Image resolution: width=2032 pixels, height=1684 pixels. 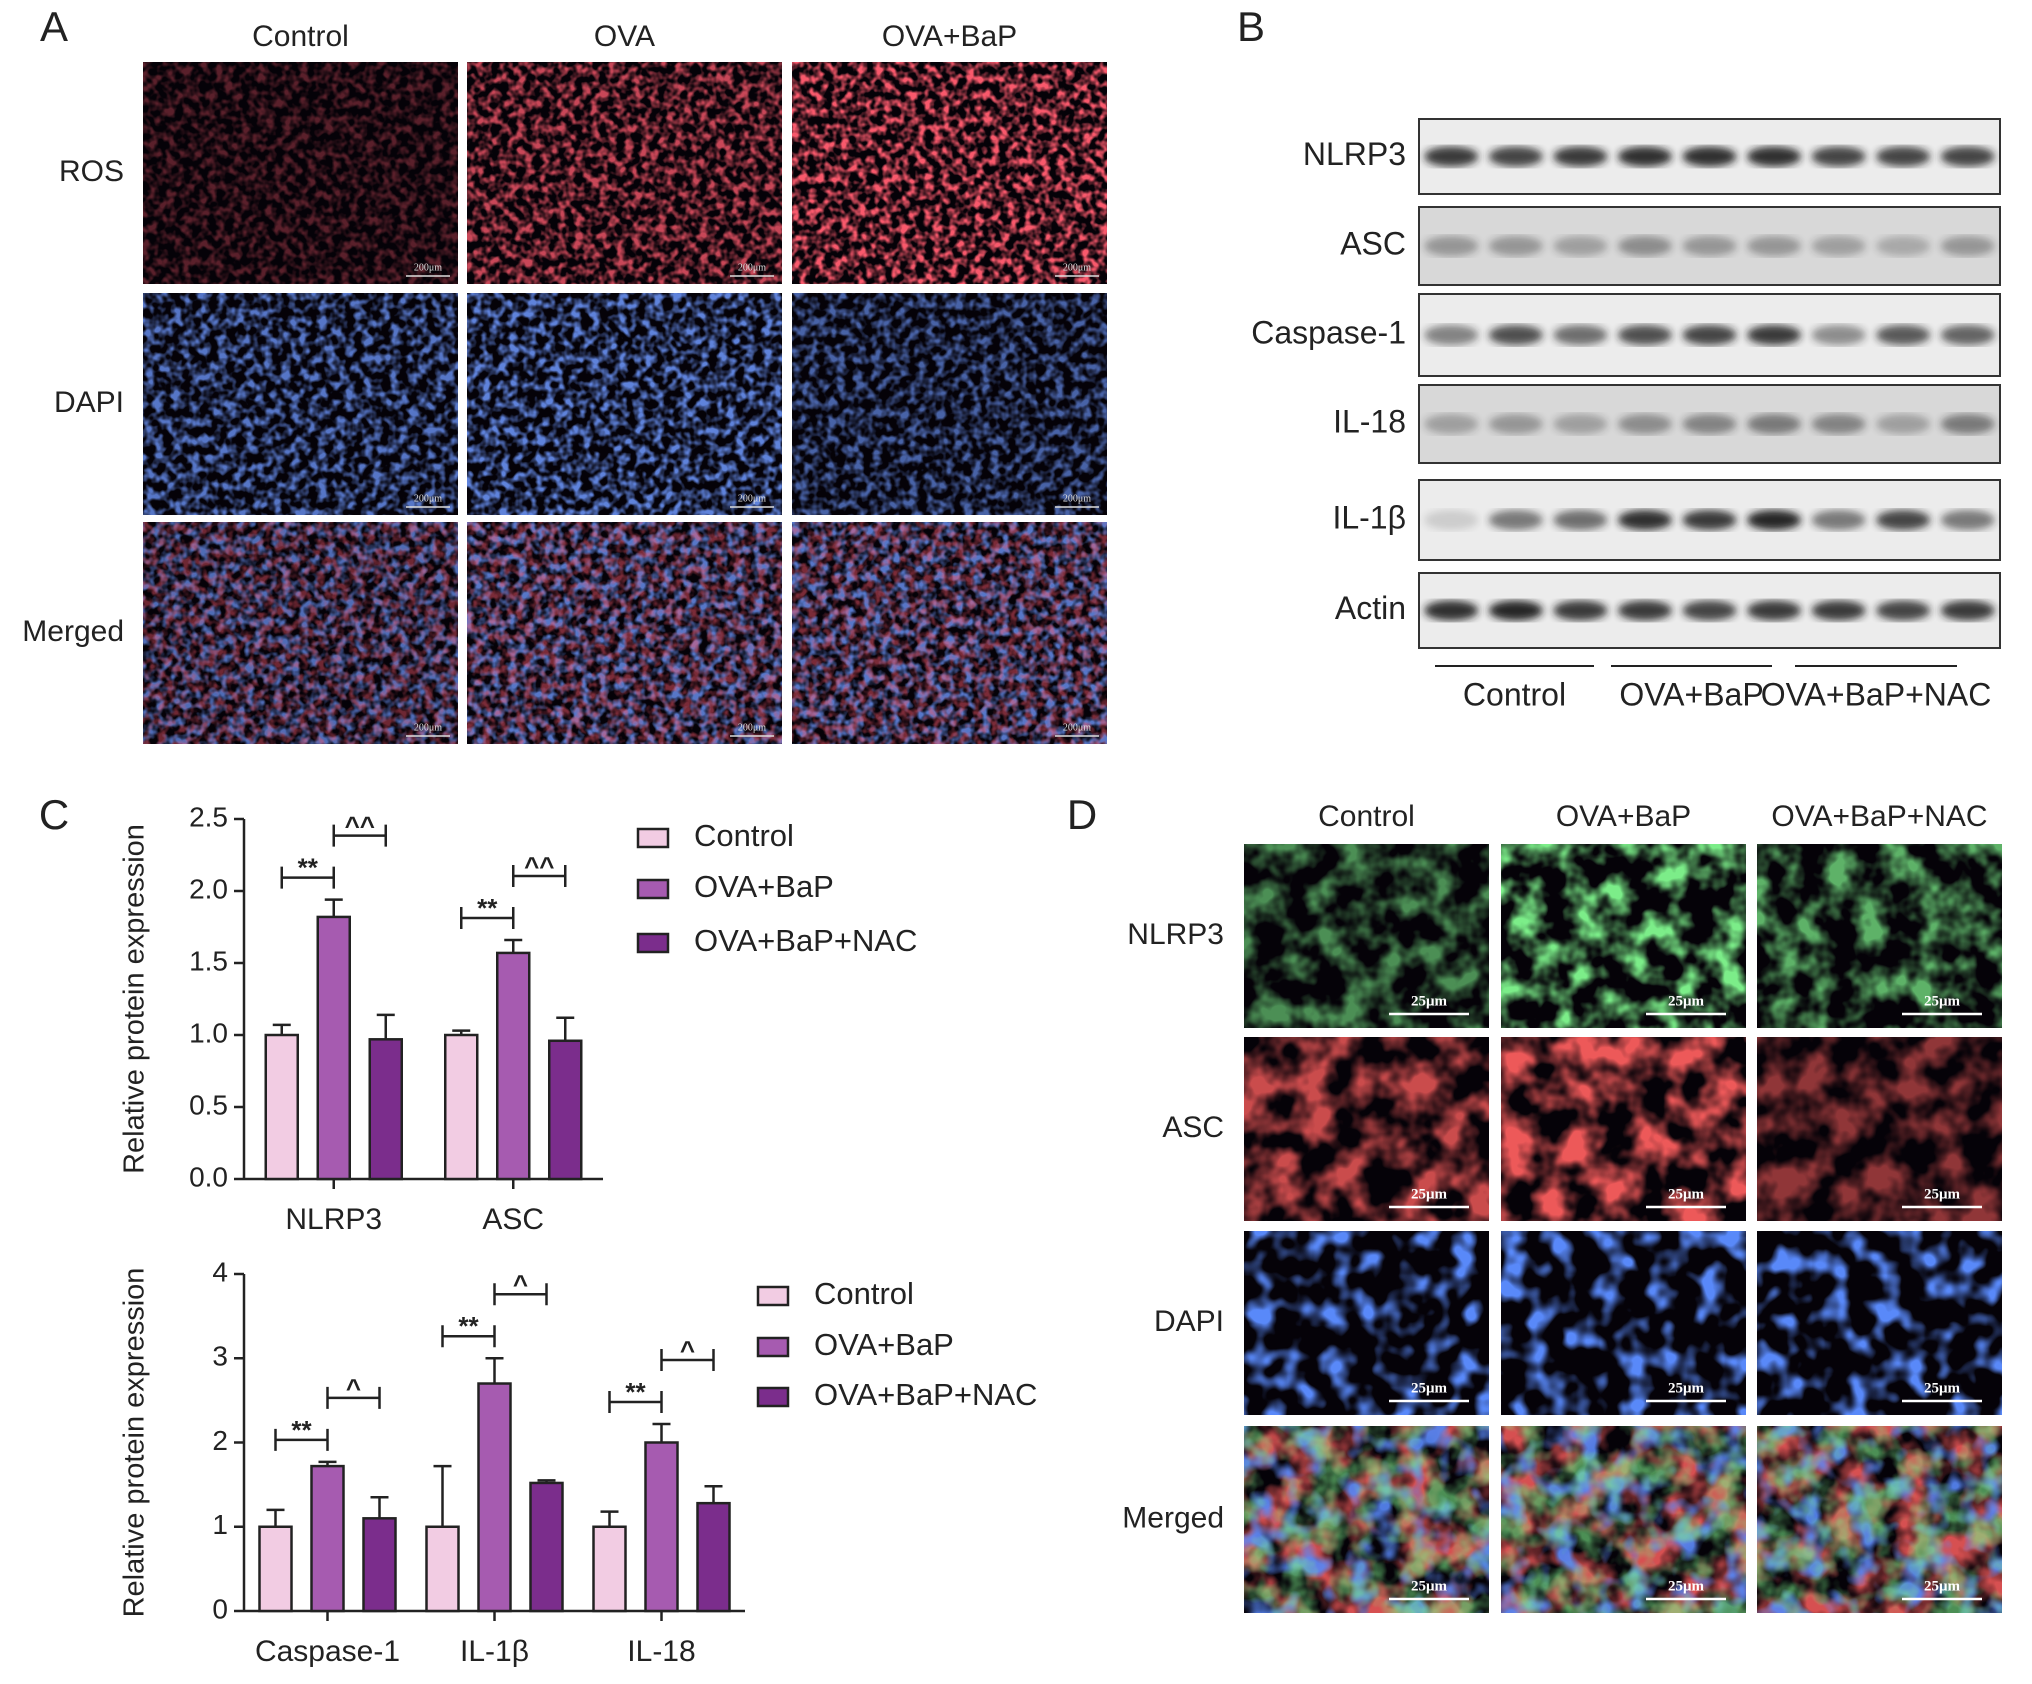 What do you see at coordinates (949, 36) in the screenshot?
I see `column-header: OVA+BaP` at bounding box center [949, 36].